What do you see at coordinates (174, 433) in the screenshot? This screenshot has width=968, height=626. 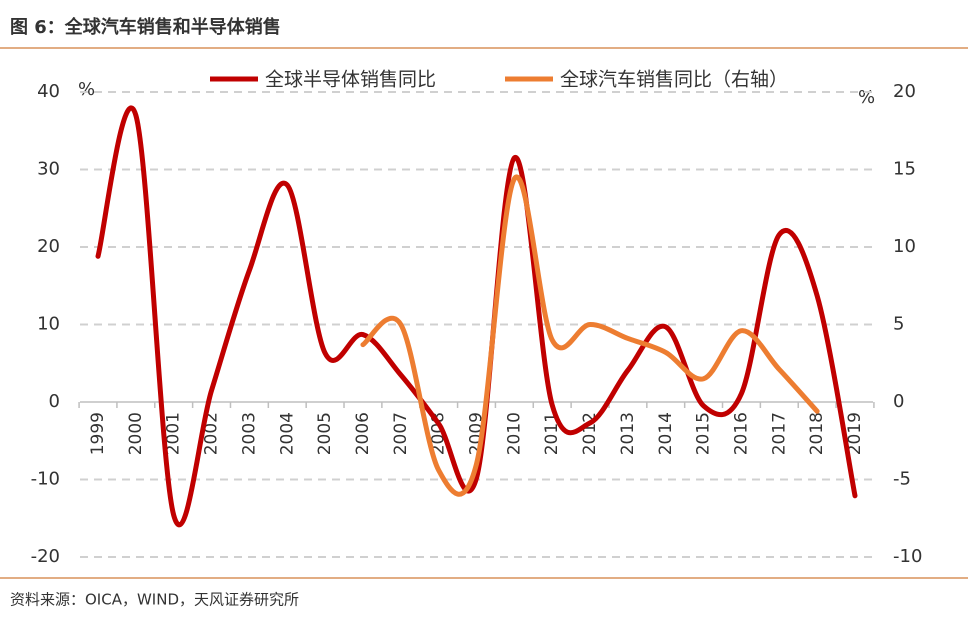 I see `x-tick-label: 2001` at bounding box center [174, 433].